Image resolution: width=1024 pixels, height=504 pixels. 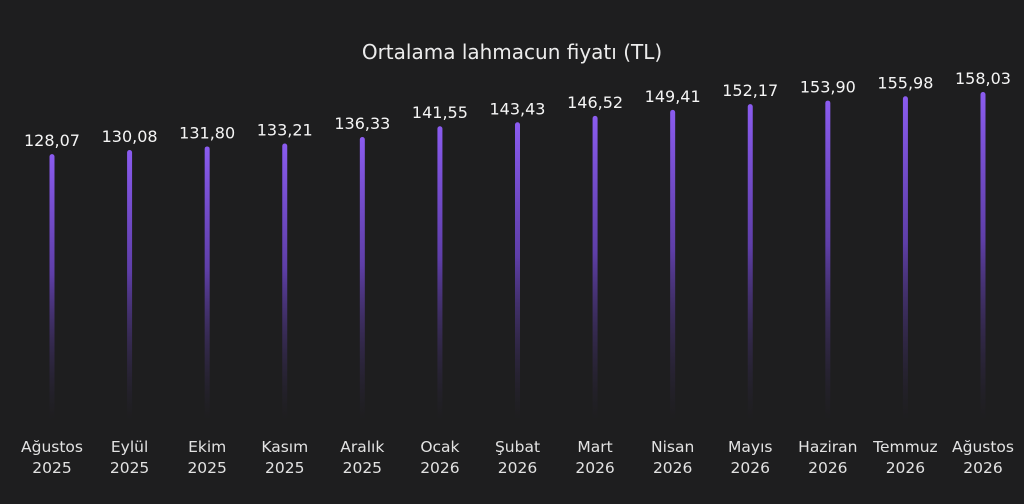 What do you see at coordinates (207, 447) in the screenshot?
I see `x-tick-month: Ekim` at bounding box center [207, 447].